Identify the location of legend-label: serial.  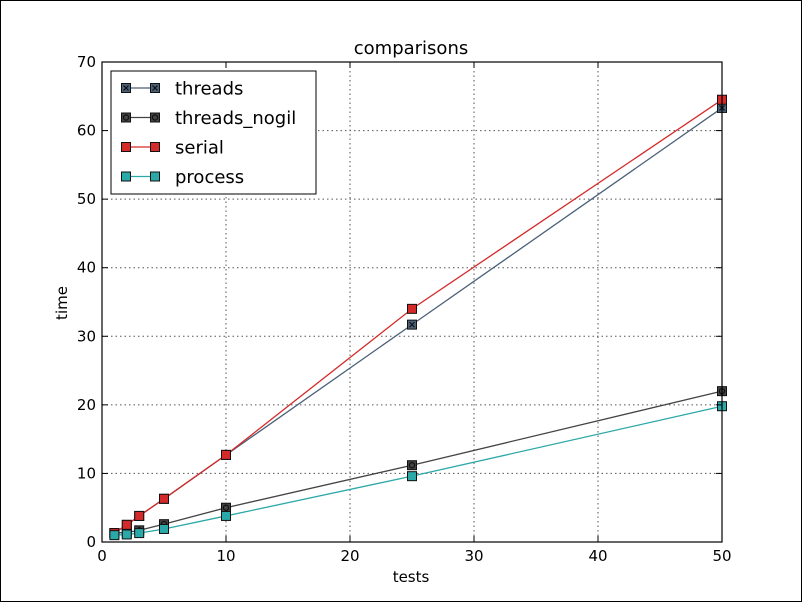
(199, 148).